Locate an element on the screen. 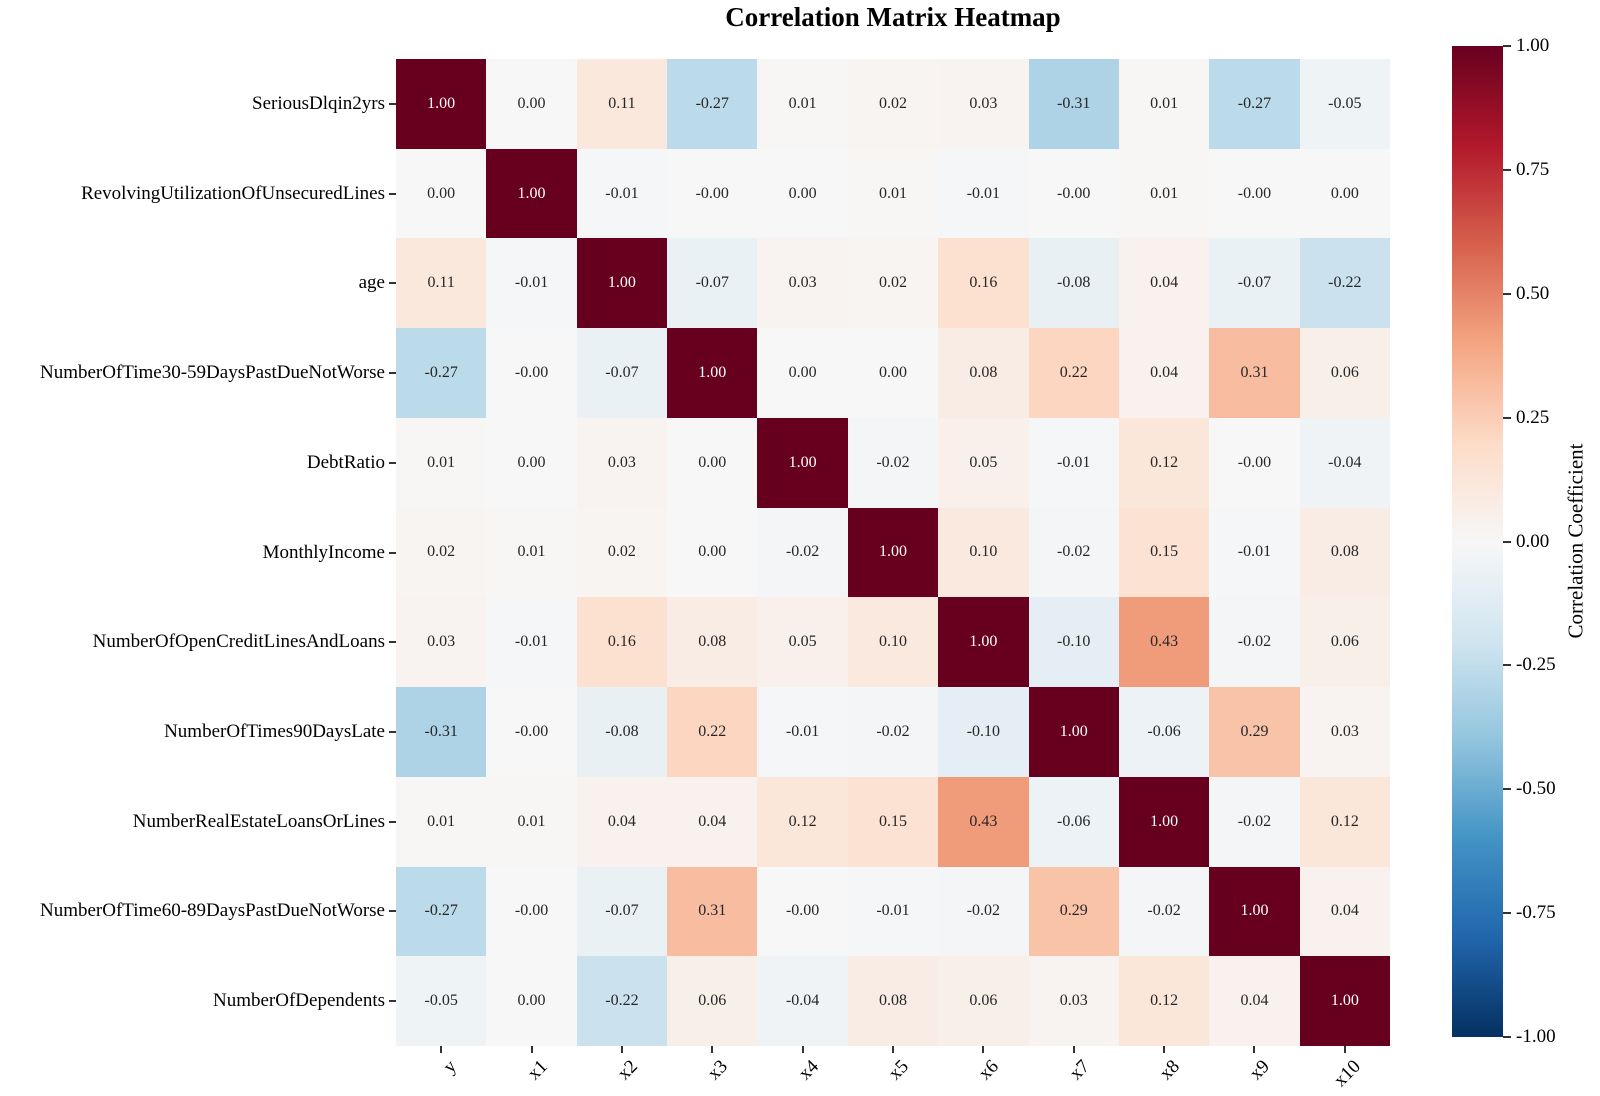  heatmap-cell-RevolvingUtilizationOfUnsecuredLines-x6: -0.01 is located at coordinates (983, 193).